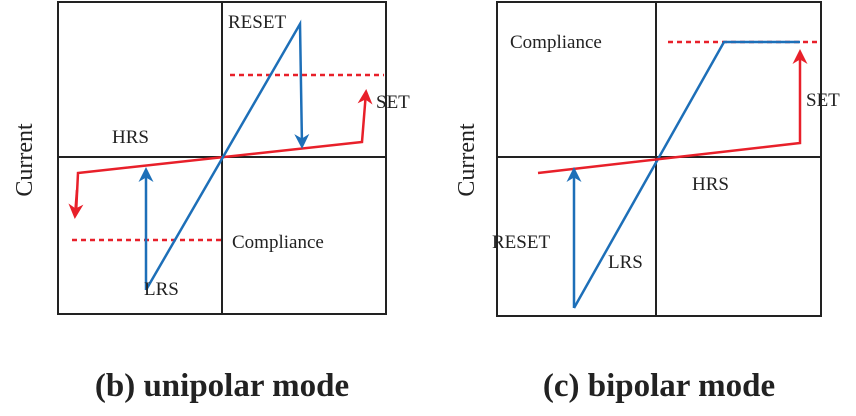  What do you see at coordinates (659, 386) in the screenshot?
I see `caption: (c) bipolar mode` at bounding box center [659, 386].